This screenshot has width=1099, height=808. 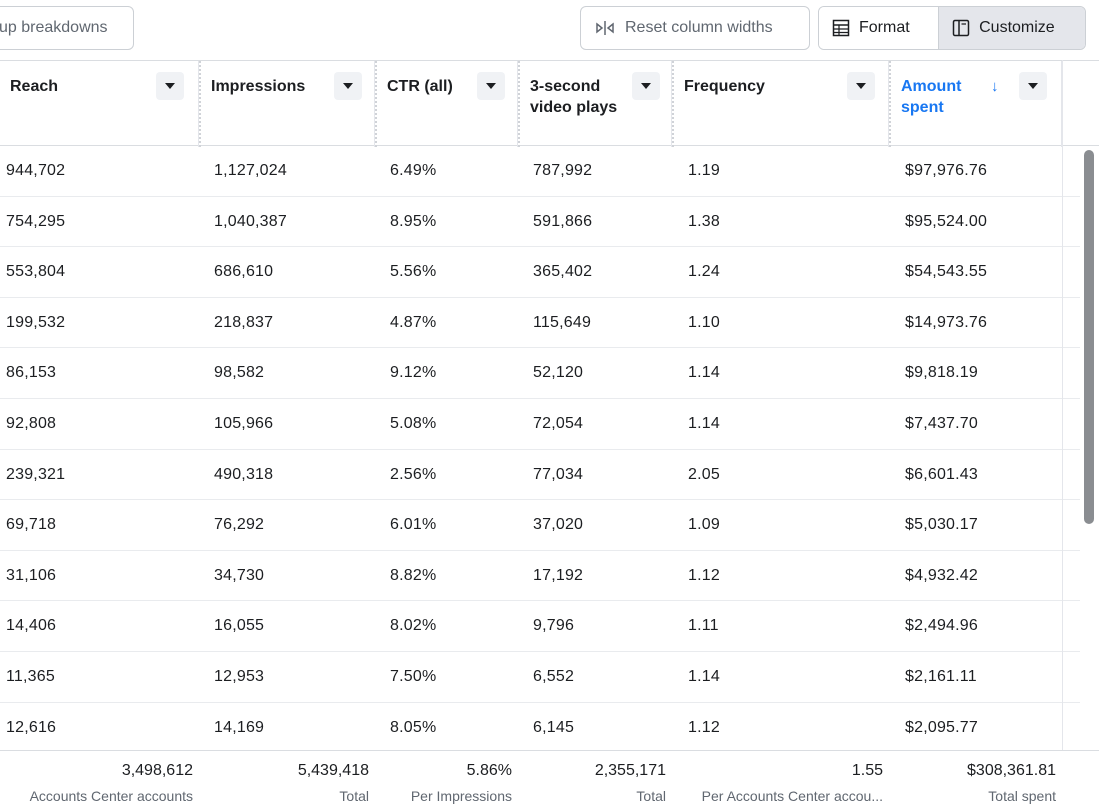 What do you see at coordinates (250, 221) in the screenshot?
I see `cell-impressions: 1,040,387` at bounding box center [250, 221].